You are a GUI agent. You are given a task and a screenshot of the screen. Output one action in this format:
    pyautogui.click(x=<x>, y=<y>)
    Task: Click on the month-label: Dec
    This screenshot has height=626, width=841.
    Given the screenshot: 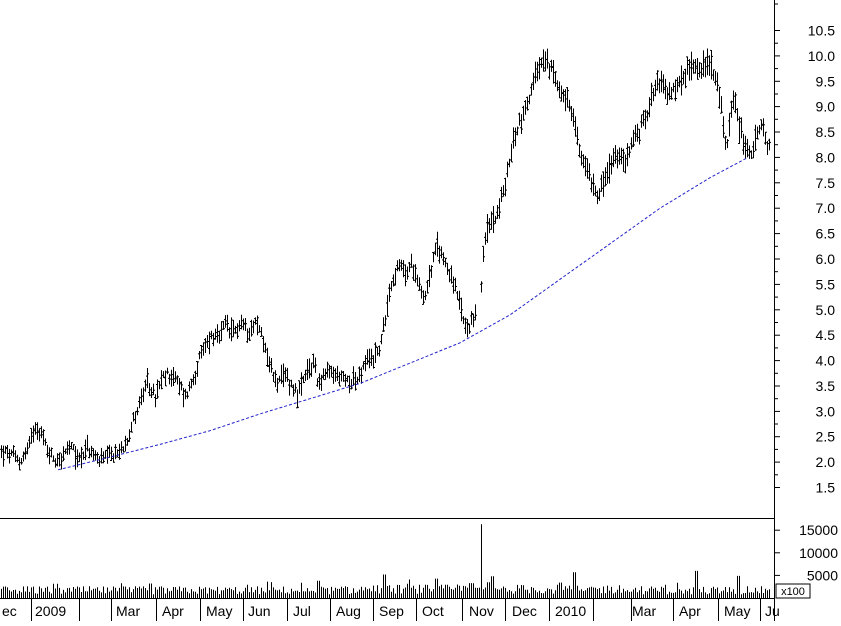 What is the action you would take?
    pyautogui.click(x=524, y=611)
    